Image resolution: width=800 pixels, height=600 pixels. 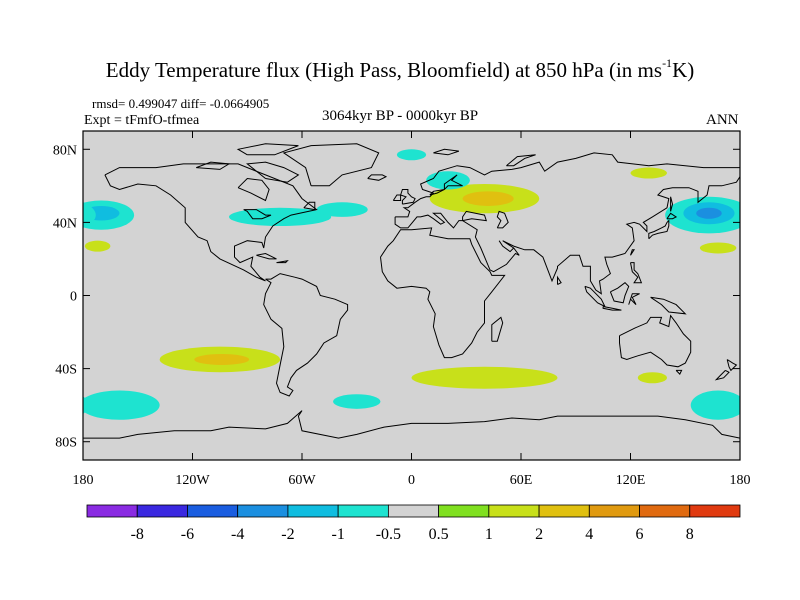 I want to click on coastline-svalbard, so click(x=446, y=152).